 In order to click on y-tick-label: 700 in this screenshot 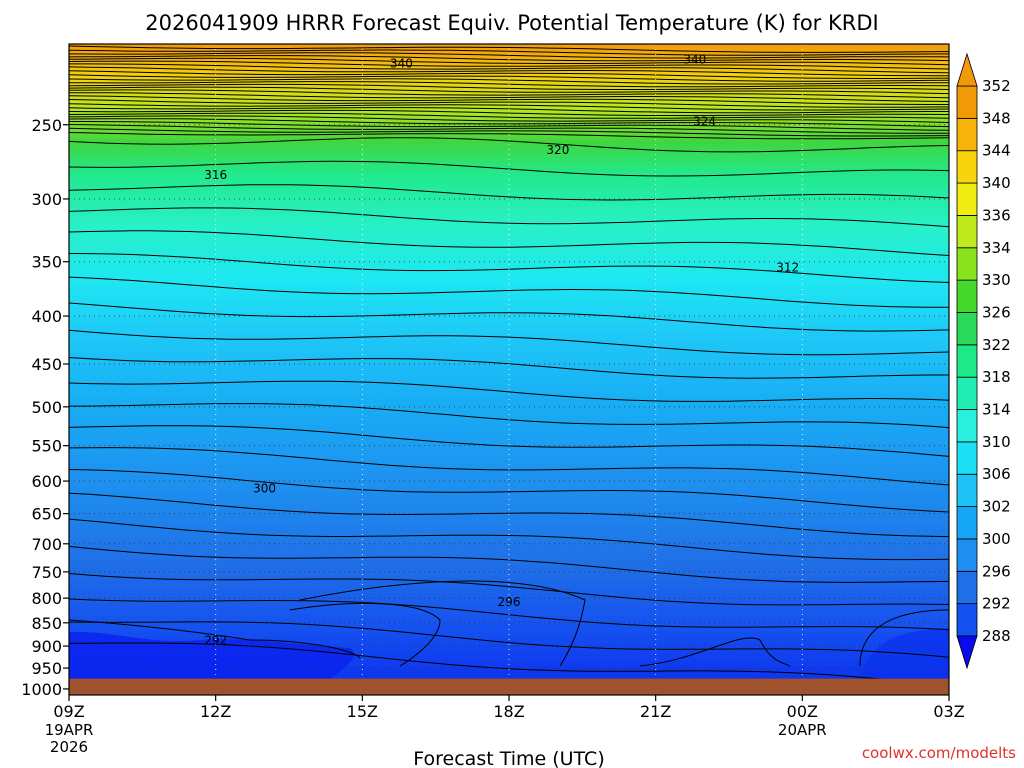, I will do `click(46, 544)`.